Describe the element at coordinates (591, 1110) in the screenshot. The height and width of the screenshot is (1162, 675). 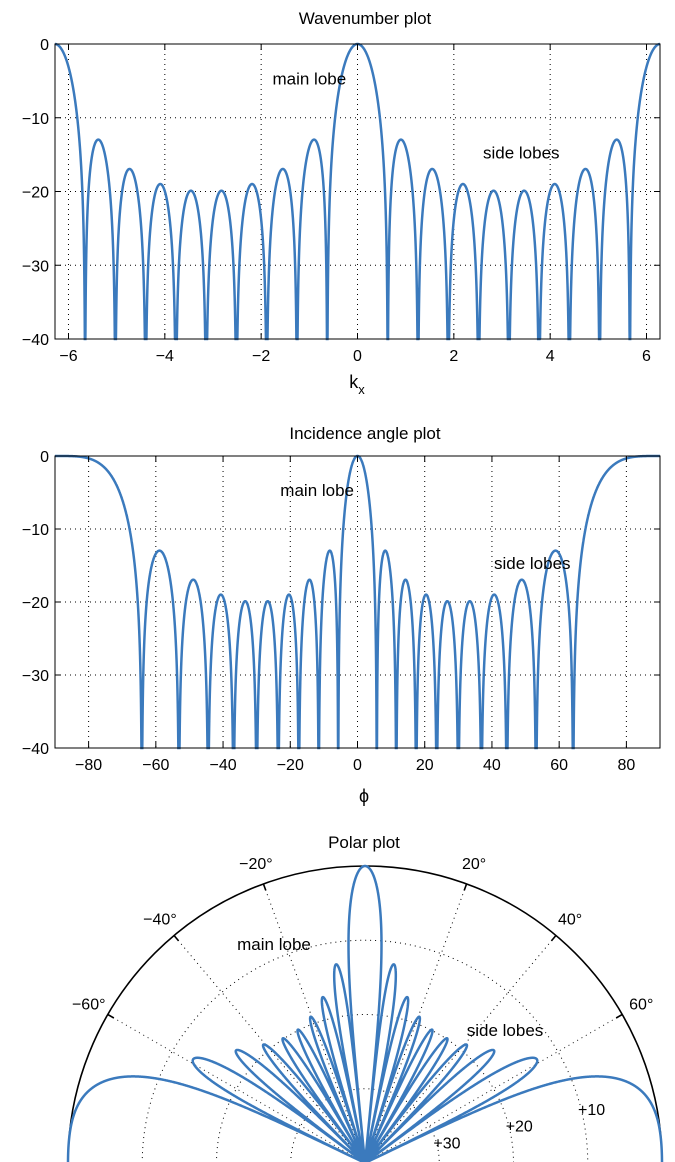
I see `radial-tick-label: +10` at that location.